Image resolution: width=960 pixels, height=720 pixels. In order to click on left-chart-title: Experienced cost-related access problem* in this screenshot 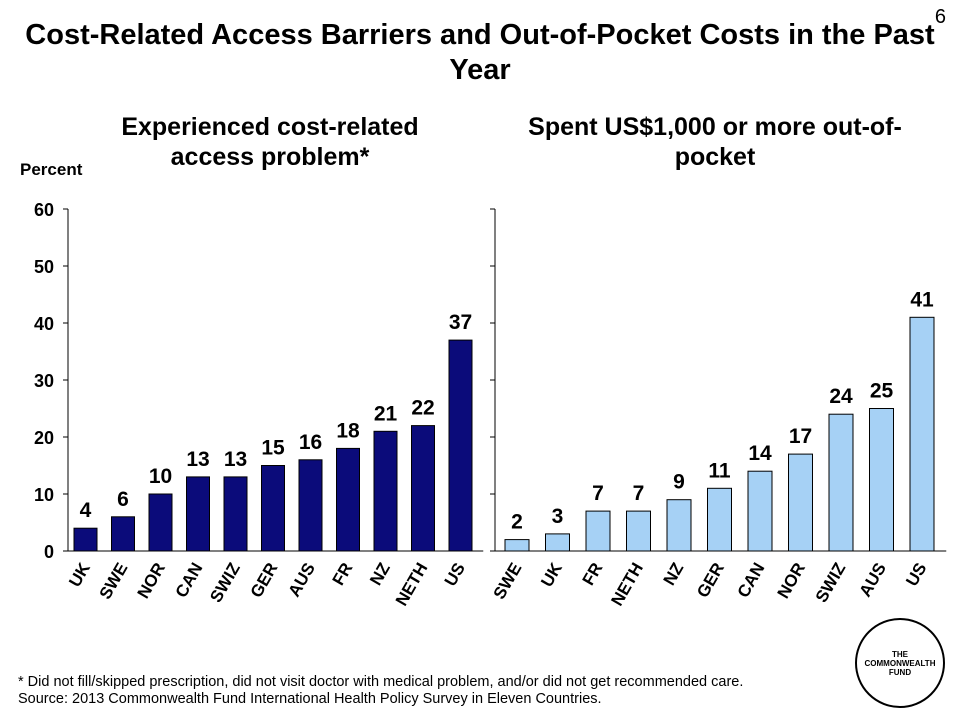, I will do `click(270, 142)`.